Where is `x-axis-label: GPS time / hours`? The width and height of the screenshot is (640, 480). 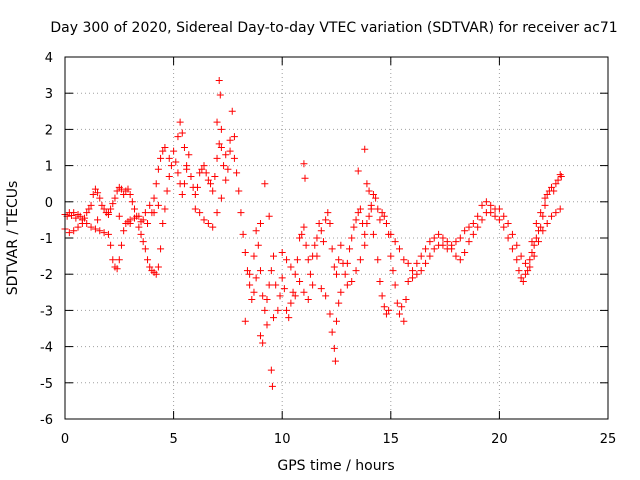
x-axis-label: GPS time / hours is located at coordinates (335, 466).